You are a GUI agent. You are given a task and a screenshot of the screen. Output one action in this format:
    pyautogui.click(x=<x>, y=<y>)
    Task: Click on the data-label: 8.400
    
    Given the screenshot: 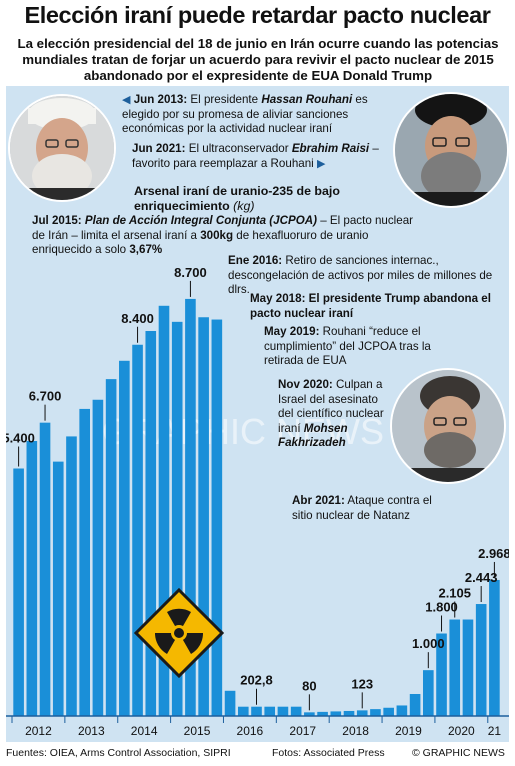 What is the action you would take?
    pyautogui.click(x=137, y=318)
    